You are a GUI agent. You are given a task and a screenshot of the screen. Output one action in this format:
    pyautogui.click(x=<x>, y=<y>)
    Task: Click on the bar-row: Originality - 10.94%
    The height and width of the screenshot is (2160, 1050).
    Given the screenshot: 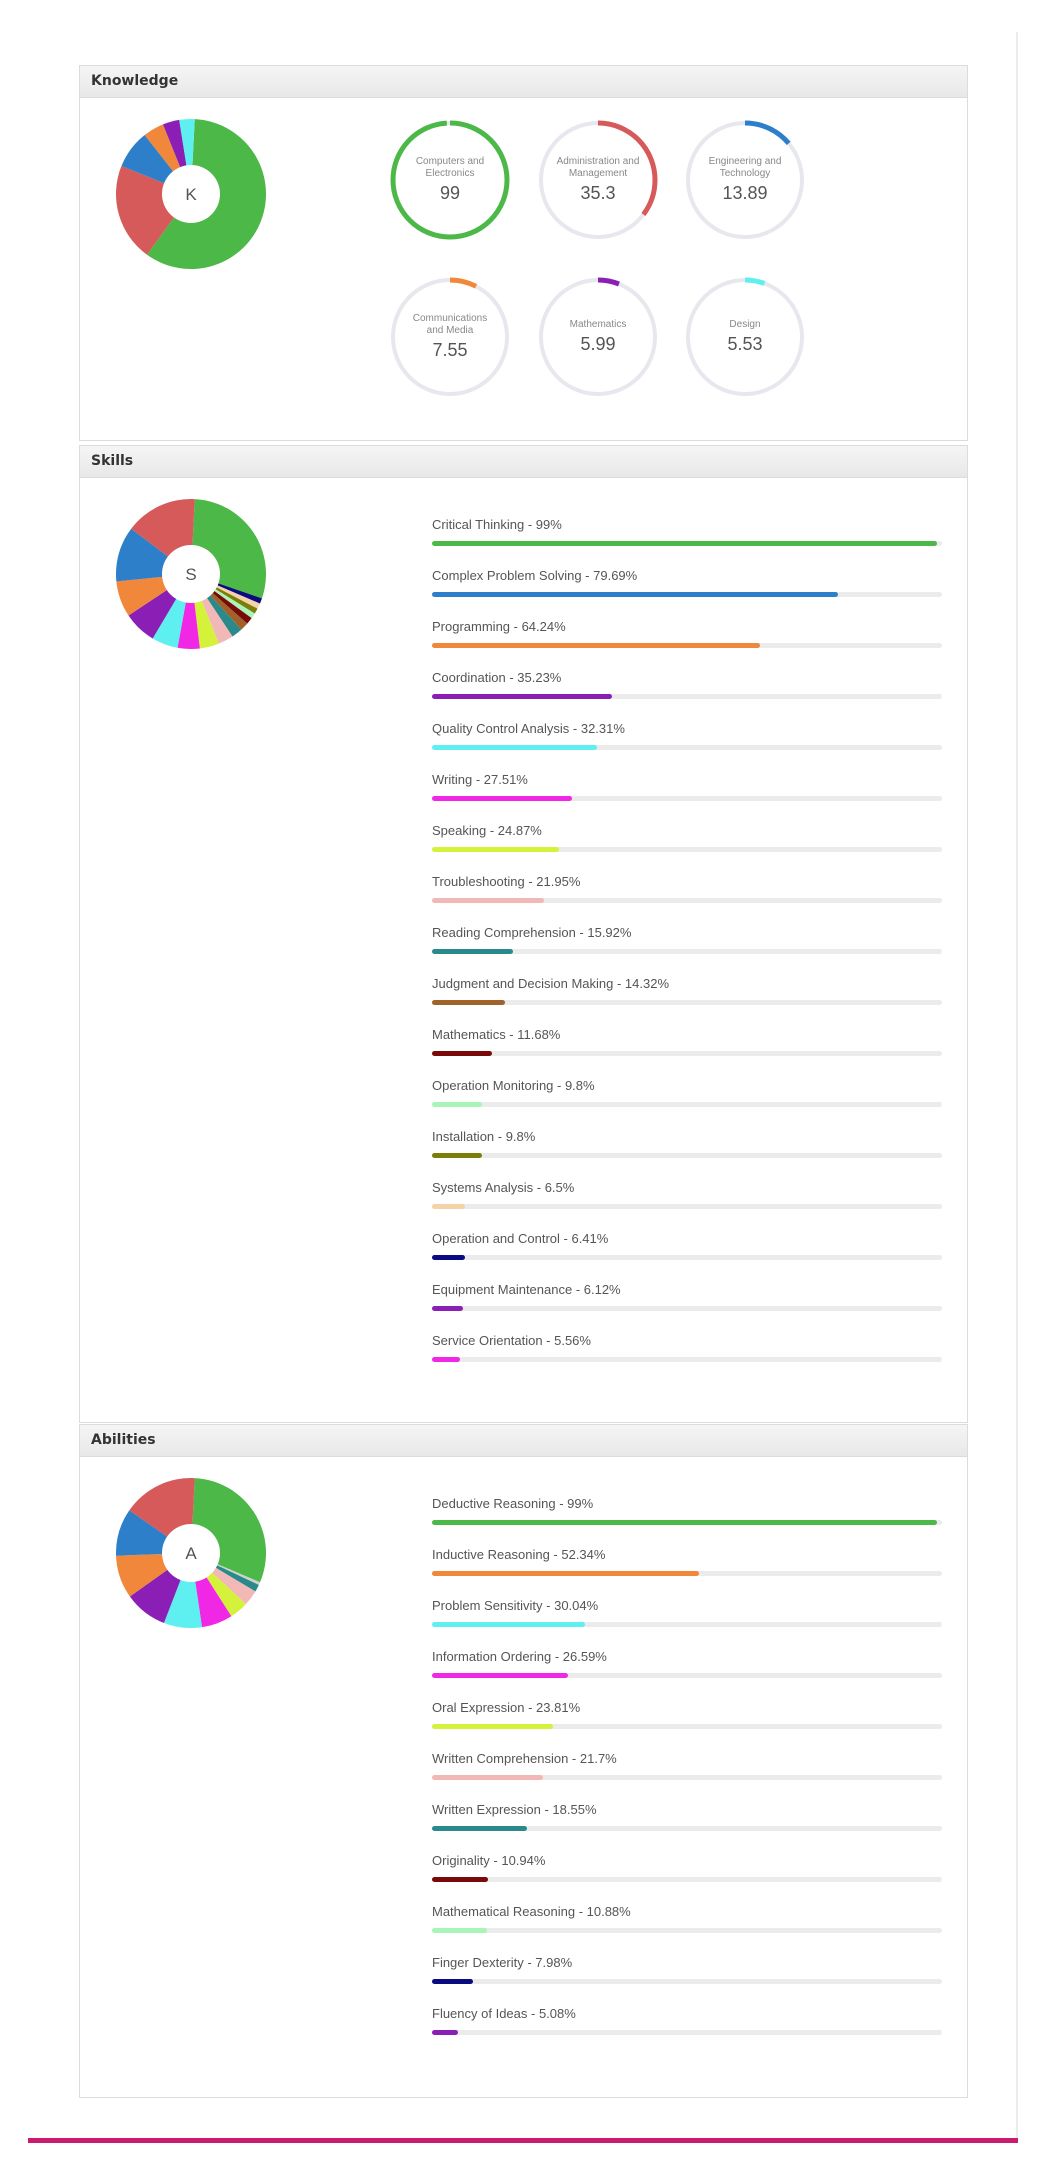 What is the action you would take?
    pyautogui.click(x=706, y=1878)
    